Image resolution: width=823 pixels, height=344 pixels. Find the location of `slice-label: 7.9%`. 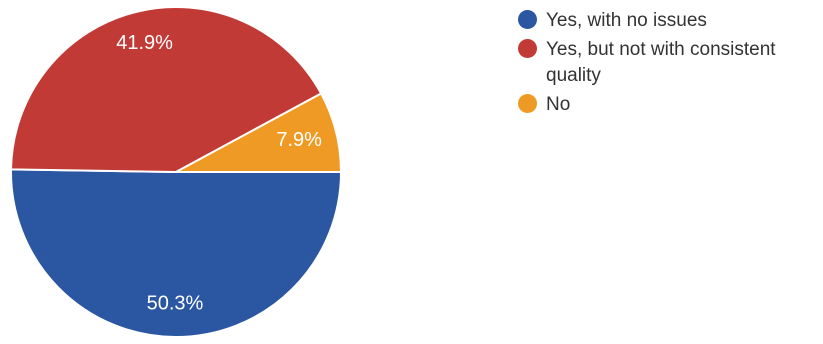

slice-label: 7.9% is located at coordinates (299, 140).